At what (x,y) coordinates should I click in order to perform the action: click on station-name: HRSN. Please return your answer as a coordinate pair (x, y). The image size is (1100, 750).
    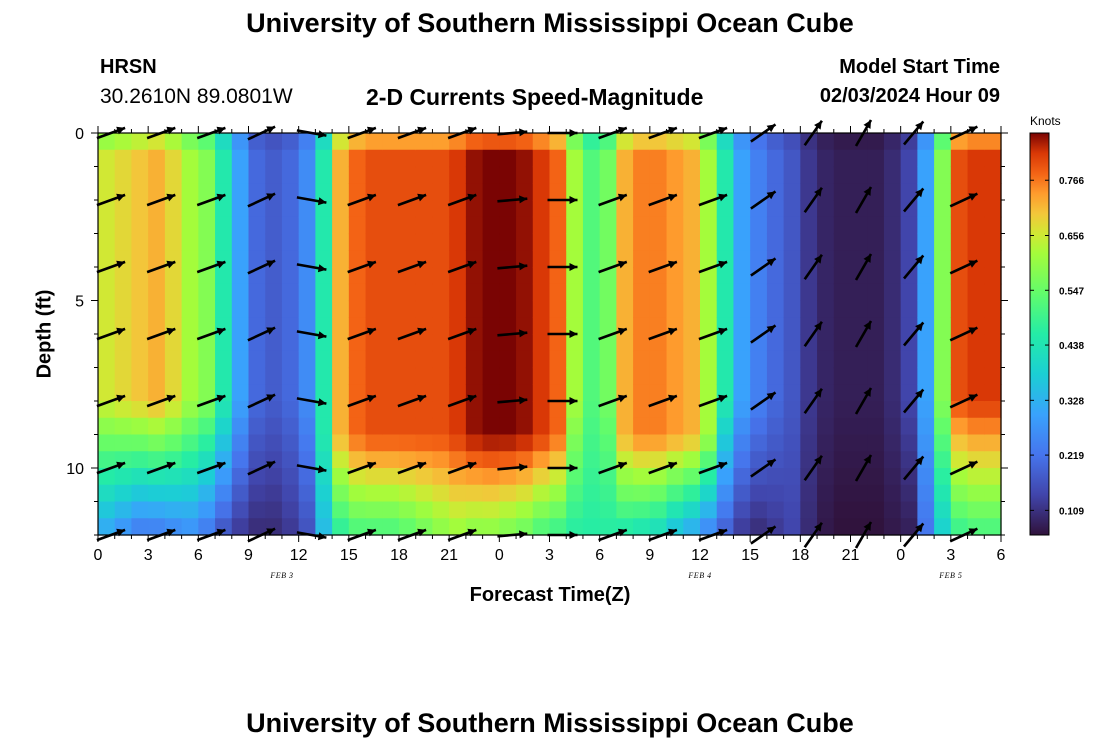
    Looking at the image, I should click on (128, 67).